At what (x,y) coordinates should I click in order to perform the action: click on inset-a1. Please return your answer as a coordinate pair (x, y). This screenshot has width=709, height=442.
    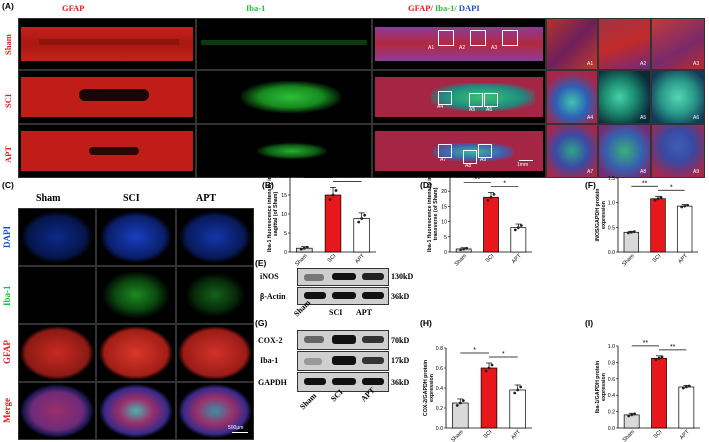
    Looking at the image, I should click on (572, 44).